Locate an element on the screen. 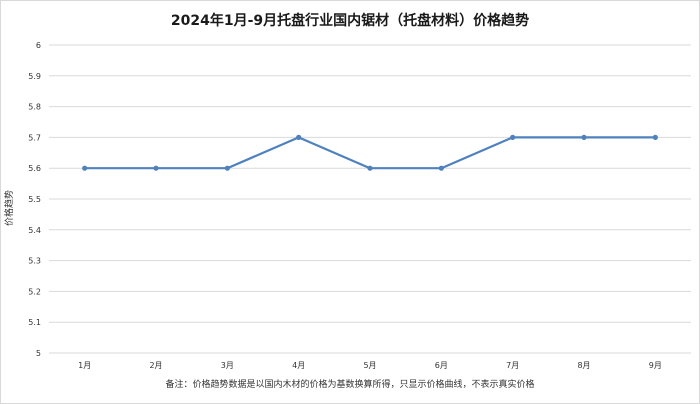 The image size is (700, 404). y-tick-label: 5.8 is located at coordinates (34, 107).